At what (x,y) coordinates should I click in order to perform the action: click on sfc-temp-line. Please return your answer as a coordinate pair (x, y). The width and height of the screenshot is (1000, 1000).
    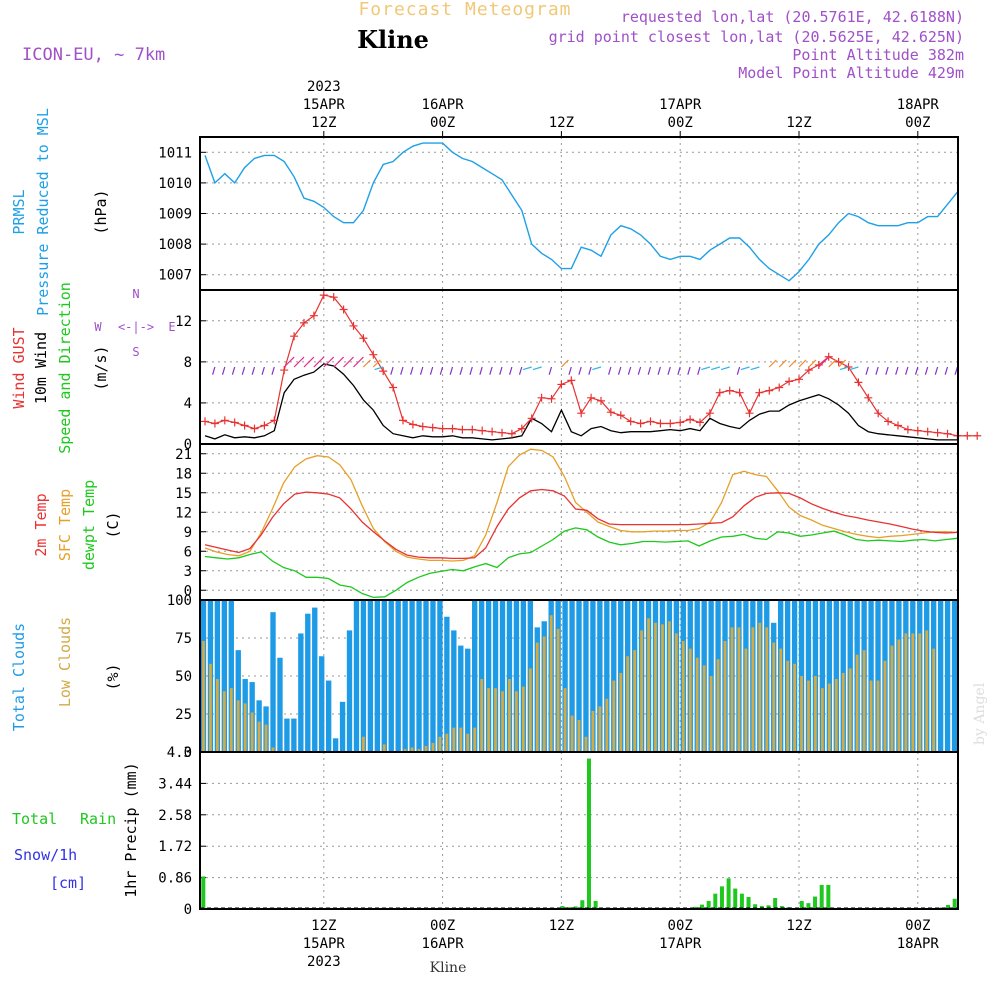
    Looking at the image, I should click on (581, 505).